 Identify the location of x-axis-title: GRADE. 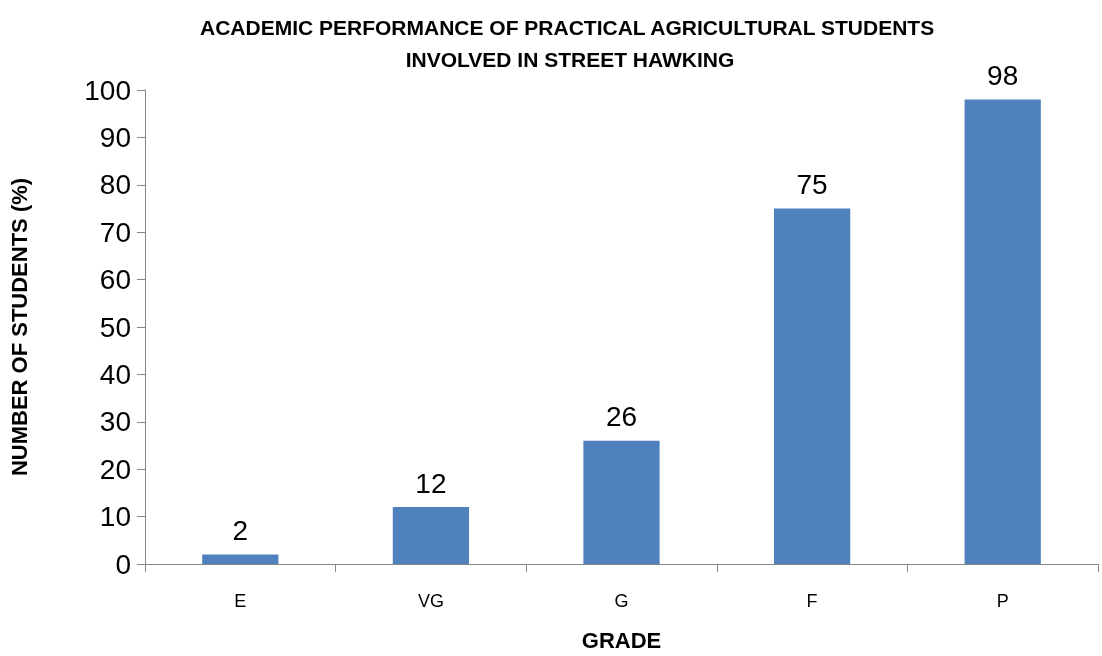
(621, 640).